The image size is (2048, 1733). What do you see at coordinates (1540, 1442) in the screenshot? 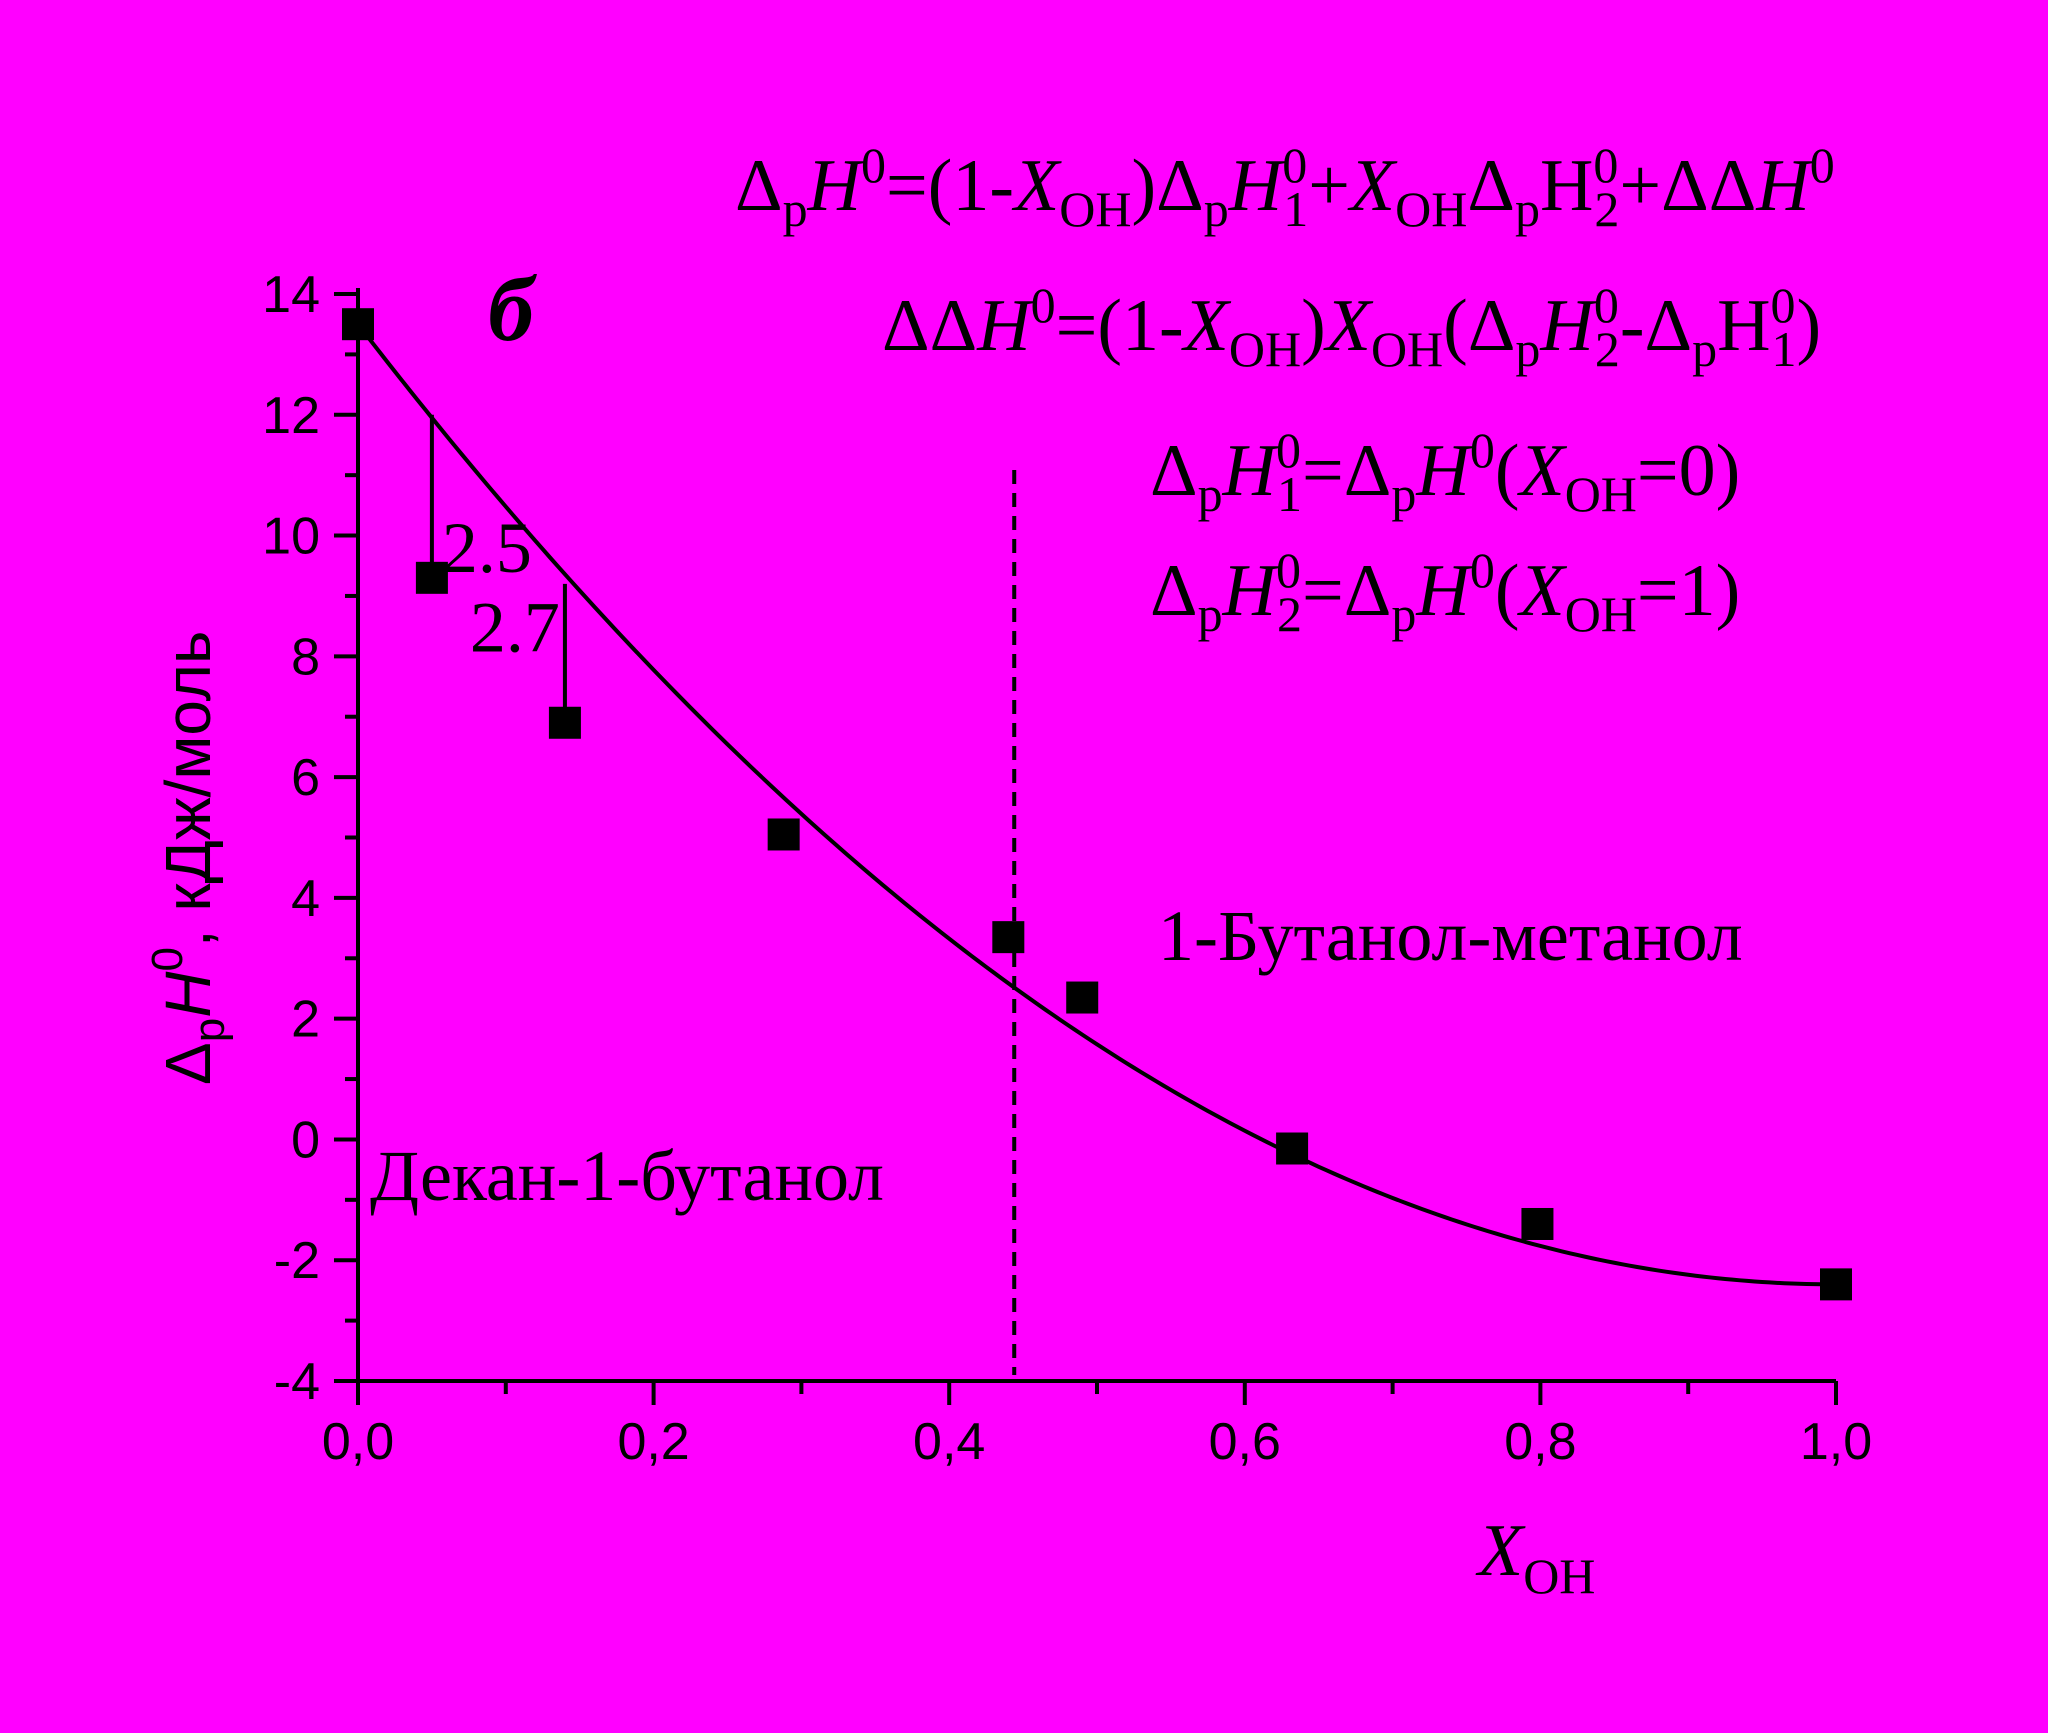
I see `x-tick-label: 0,8` at bounding box center [1540, 1442].